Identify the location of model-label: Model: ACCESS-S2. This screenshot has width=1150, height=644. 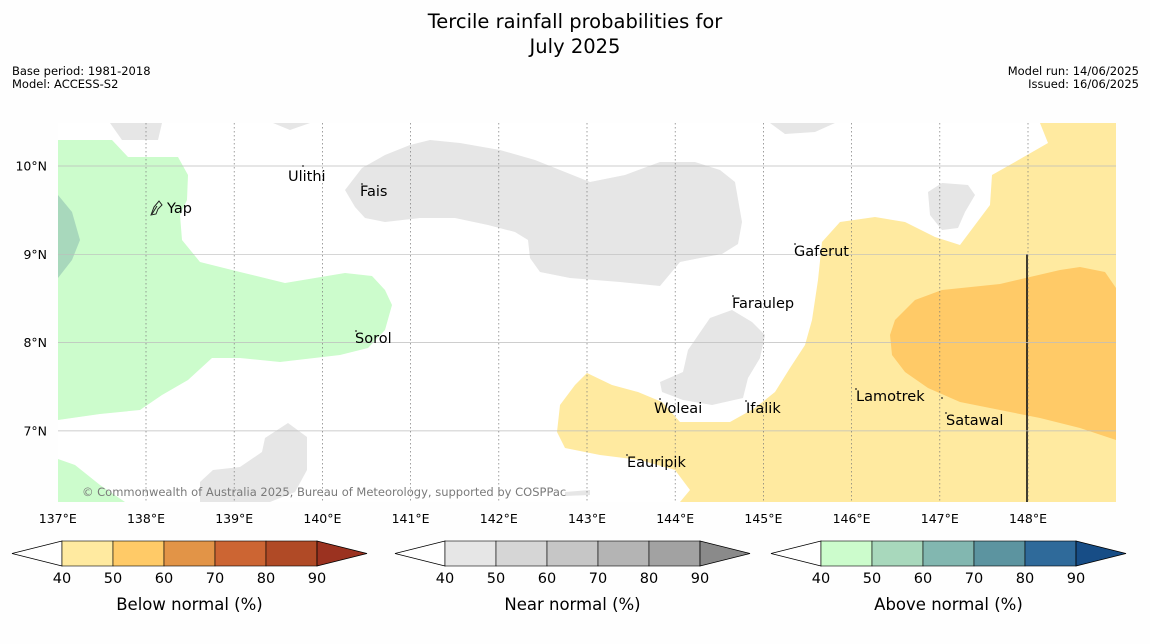
(65, 84).